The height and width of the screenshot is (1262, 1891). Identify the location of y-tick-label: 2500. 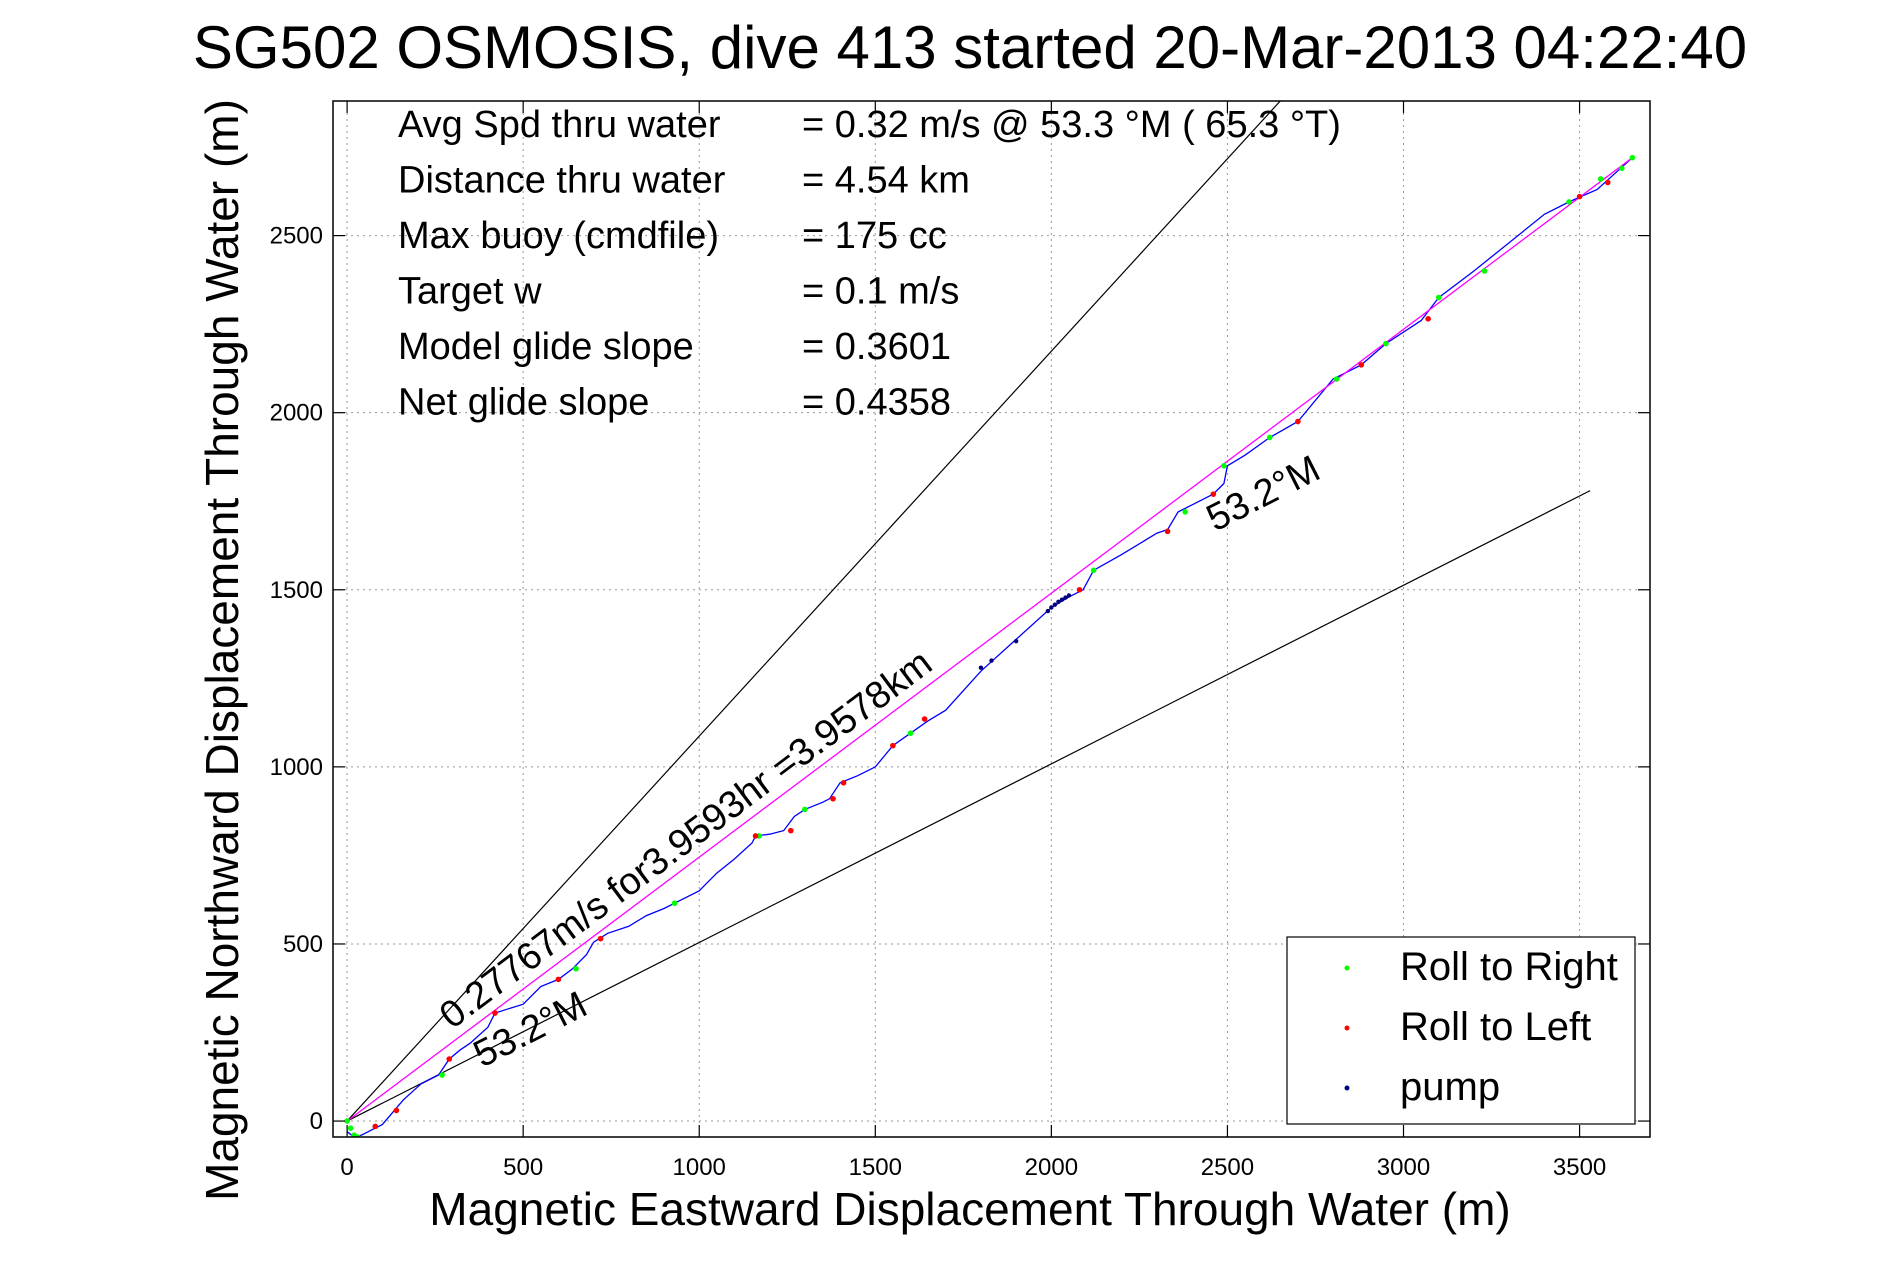
(296, 236).